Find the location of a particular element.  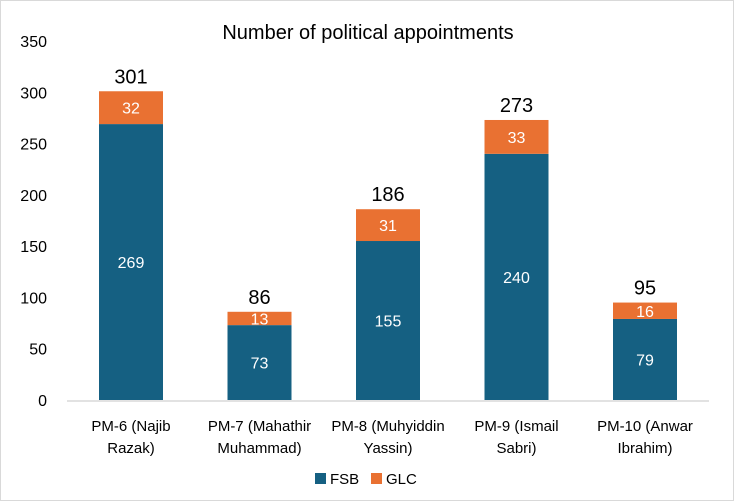

x-tick-label: Sabri) is located at coordinates (516, 448).